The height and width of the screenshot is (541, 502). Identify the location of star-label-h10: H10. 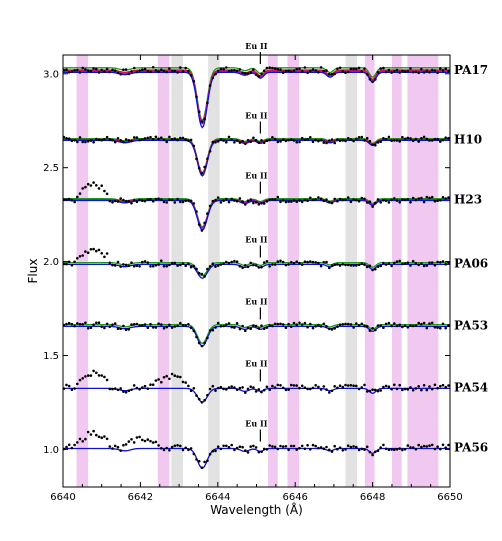
(468, 140).